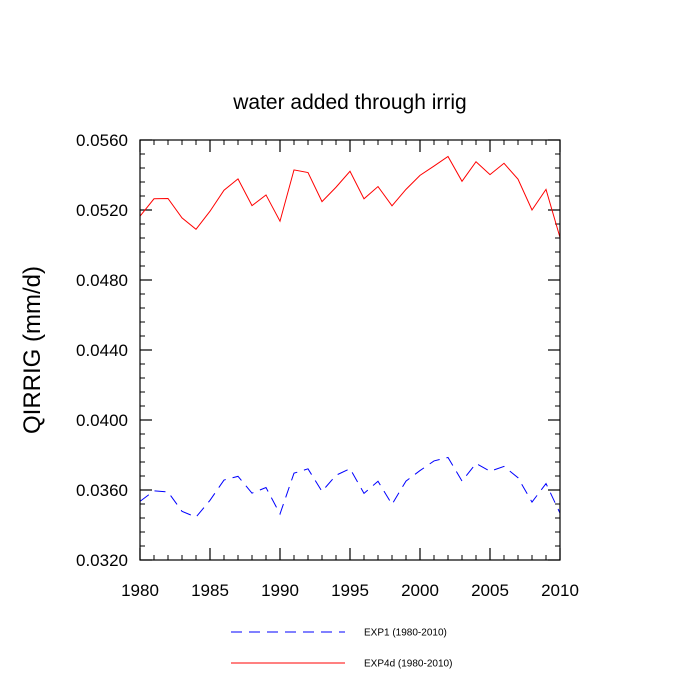 Image resolution: width=700 pixels, height=700 pixels. I want to click on y-tick-label: 0.0480, so click(102, 280).